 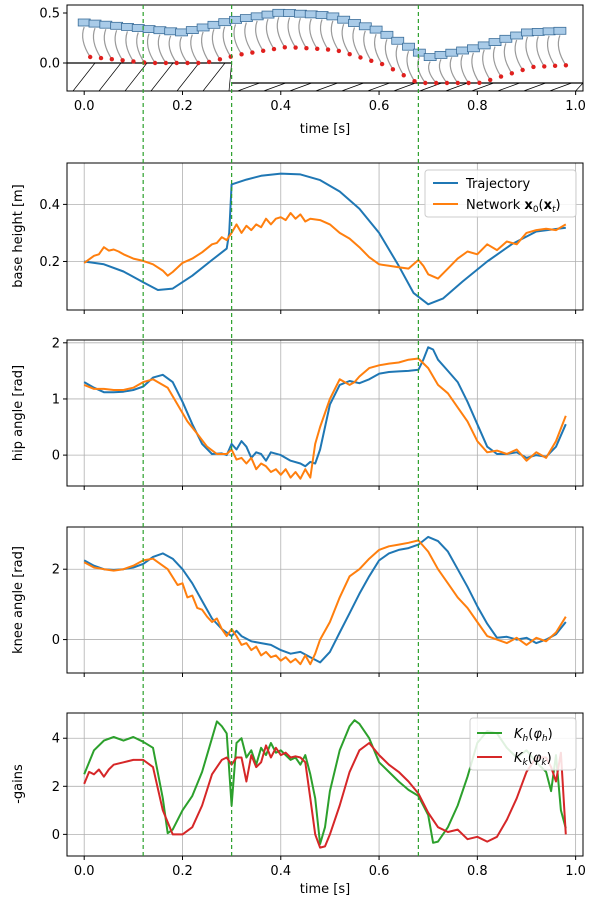 What do you see at coordinates (379, 106) in the screenshot?
I see `x-tick-label: 0.6` at bounding box center [379, 106].